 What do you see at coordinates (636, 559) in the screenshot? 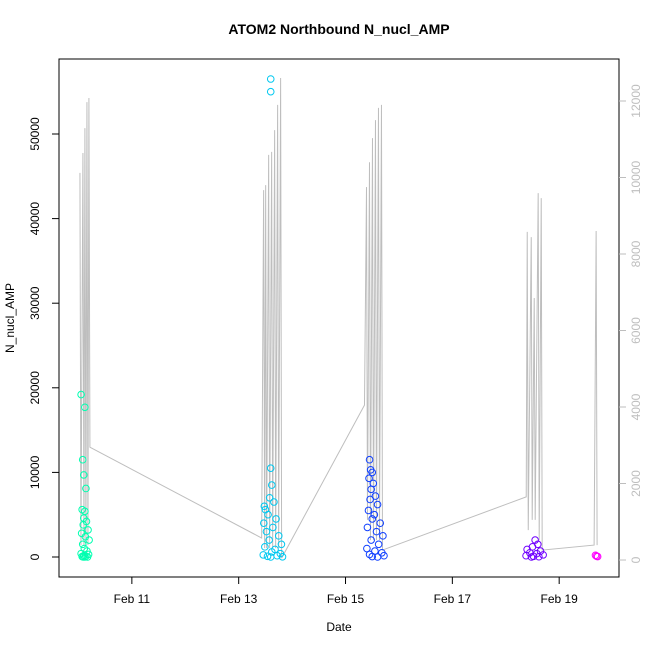
I see `y2-tick-label: 0` at bounding box center [636, 559].